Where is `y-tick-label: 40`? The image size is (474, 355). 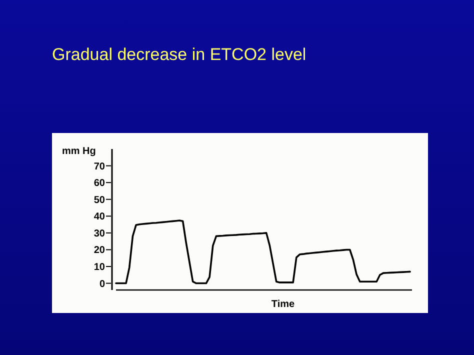
y-tick-label: 40 is located at coordinates (100, 217).